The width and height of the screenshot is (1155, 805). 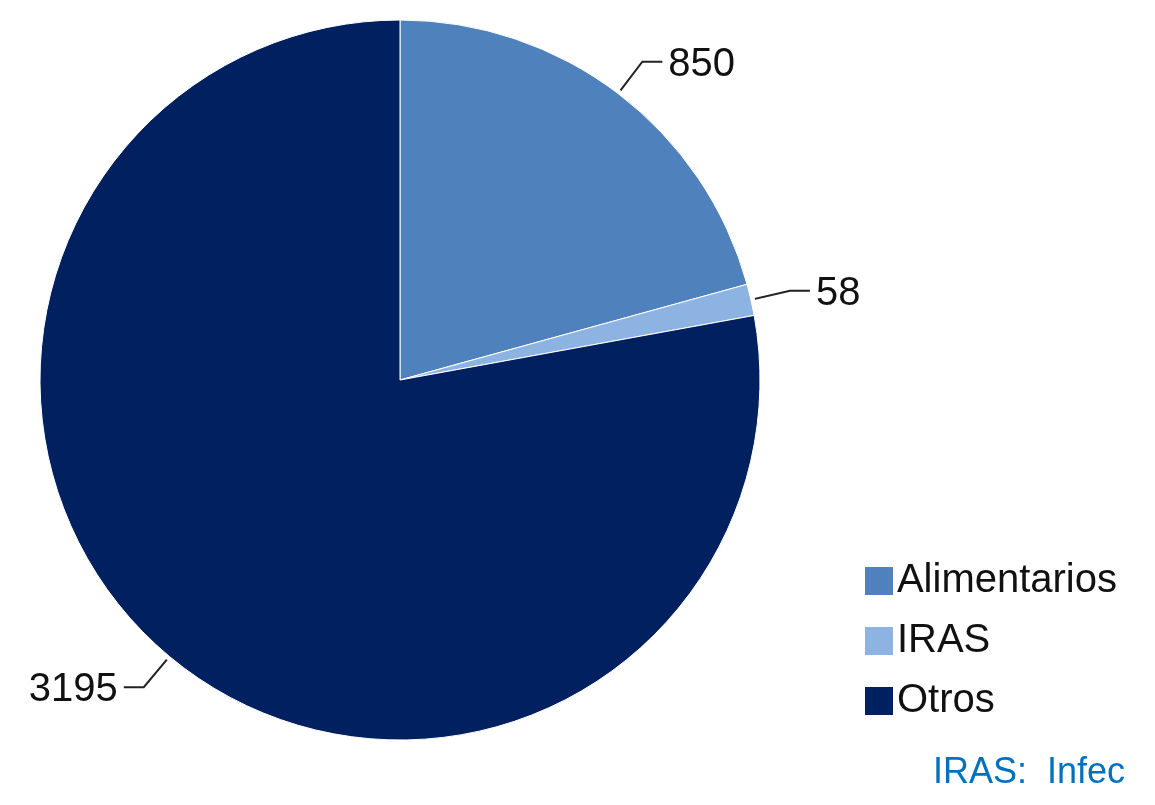 I want to click on data-label: 58, so click(x=838, y=290).